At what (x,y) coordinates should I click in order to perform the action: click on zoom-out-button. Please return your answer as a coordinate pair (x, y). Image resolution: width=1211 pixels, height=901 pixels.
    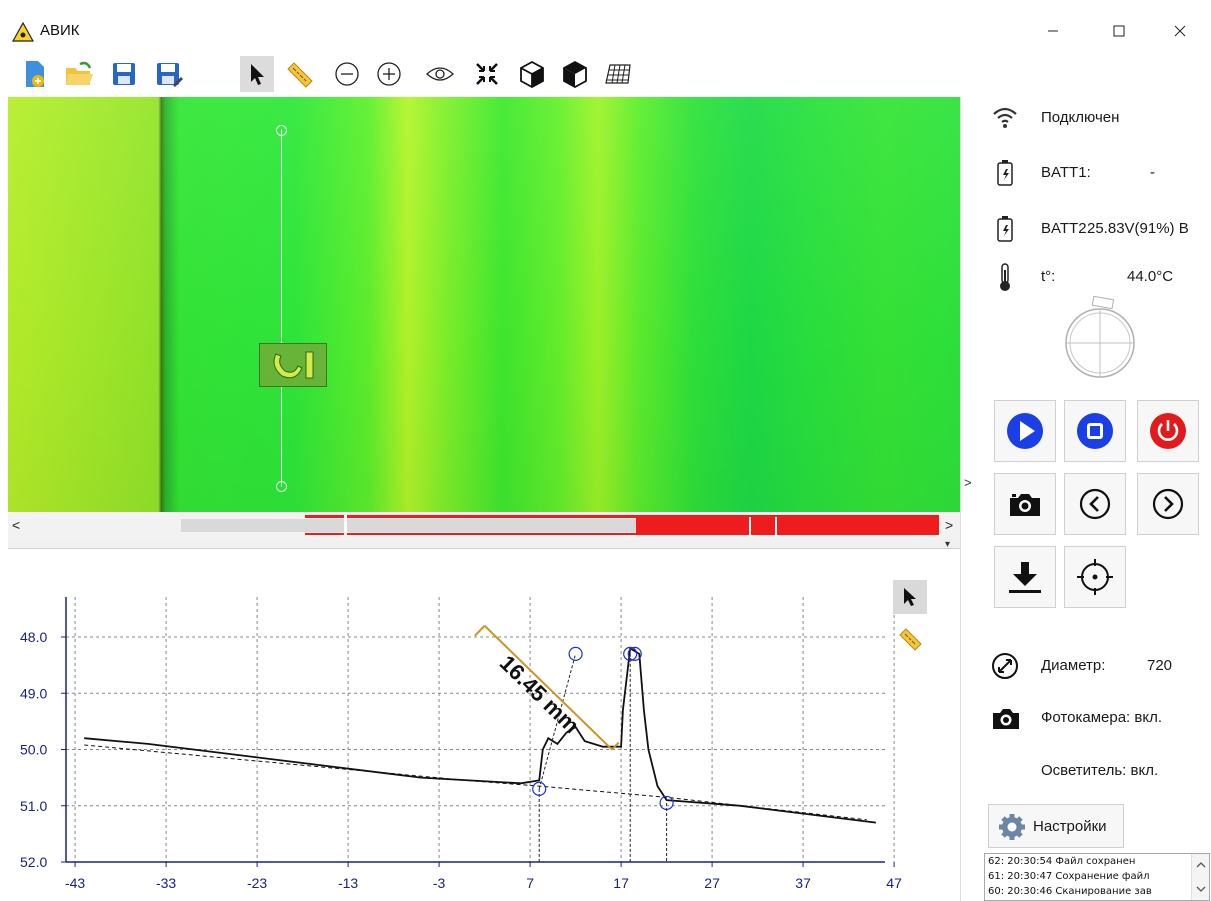
    Looking at the image, I should click on (347, 74).